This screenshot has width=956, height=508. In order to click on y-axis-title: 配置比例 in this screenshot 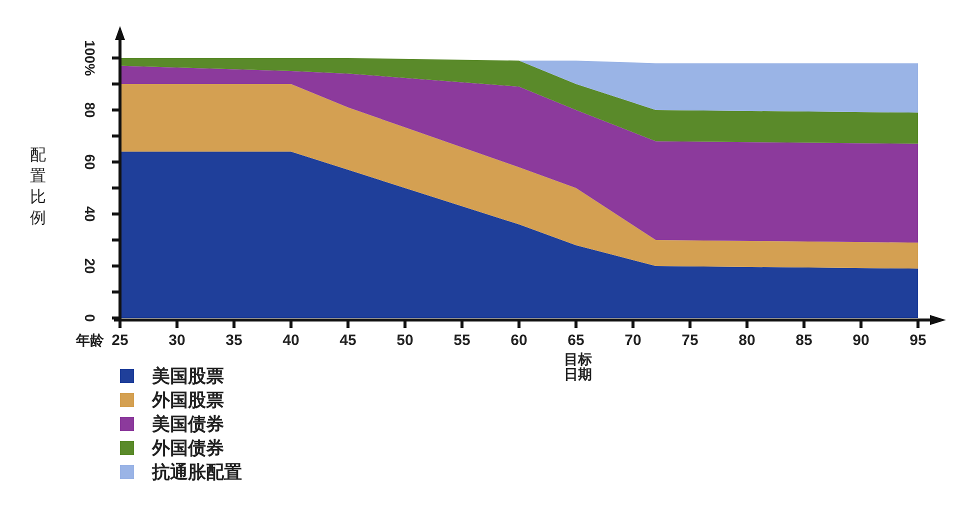, I will do `click(38, 187)`.